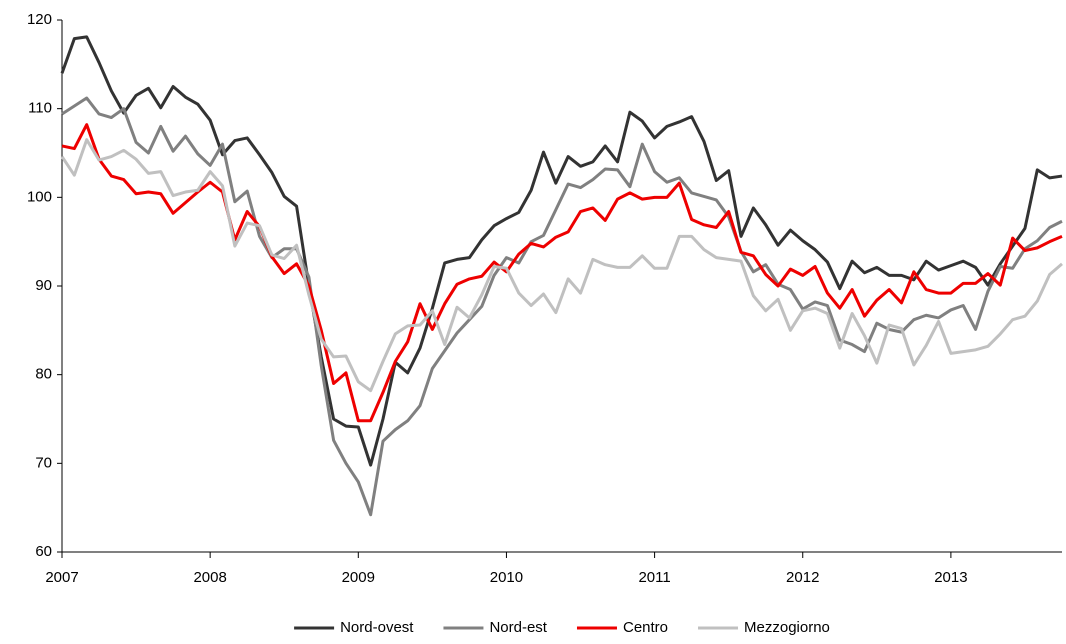  I want to click on x-tick-label: 2012, so click(802, 577).